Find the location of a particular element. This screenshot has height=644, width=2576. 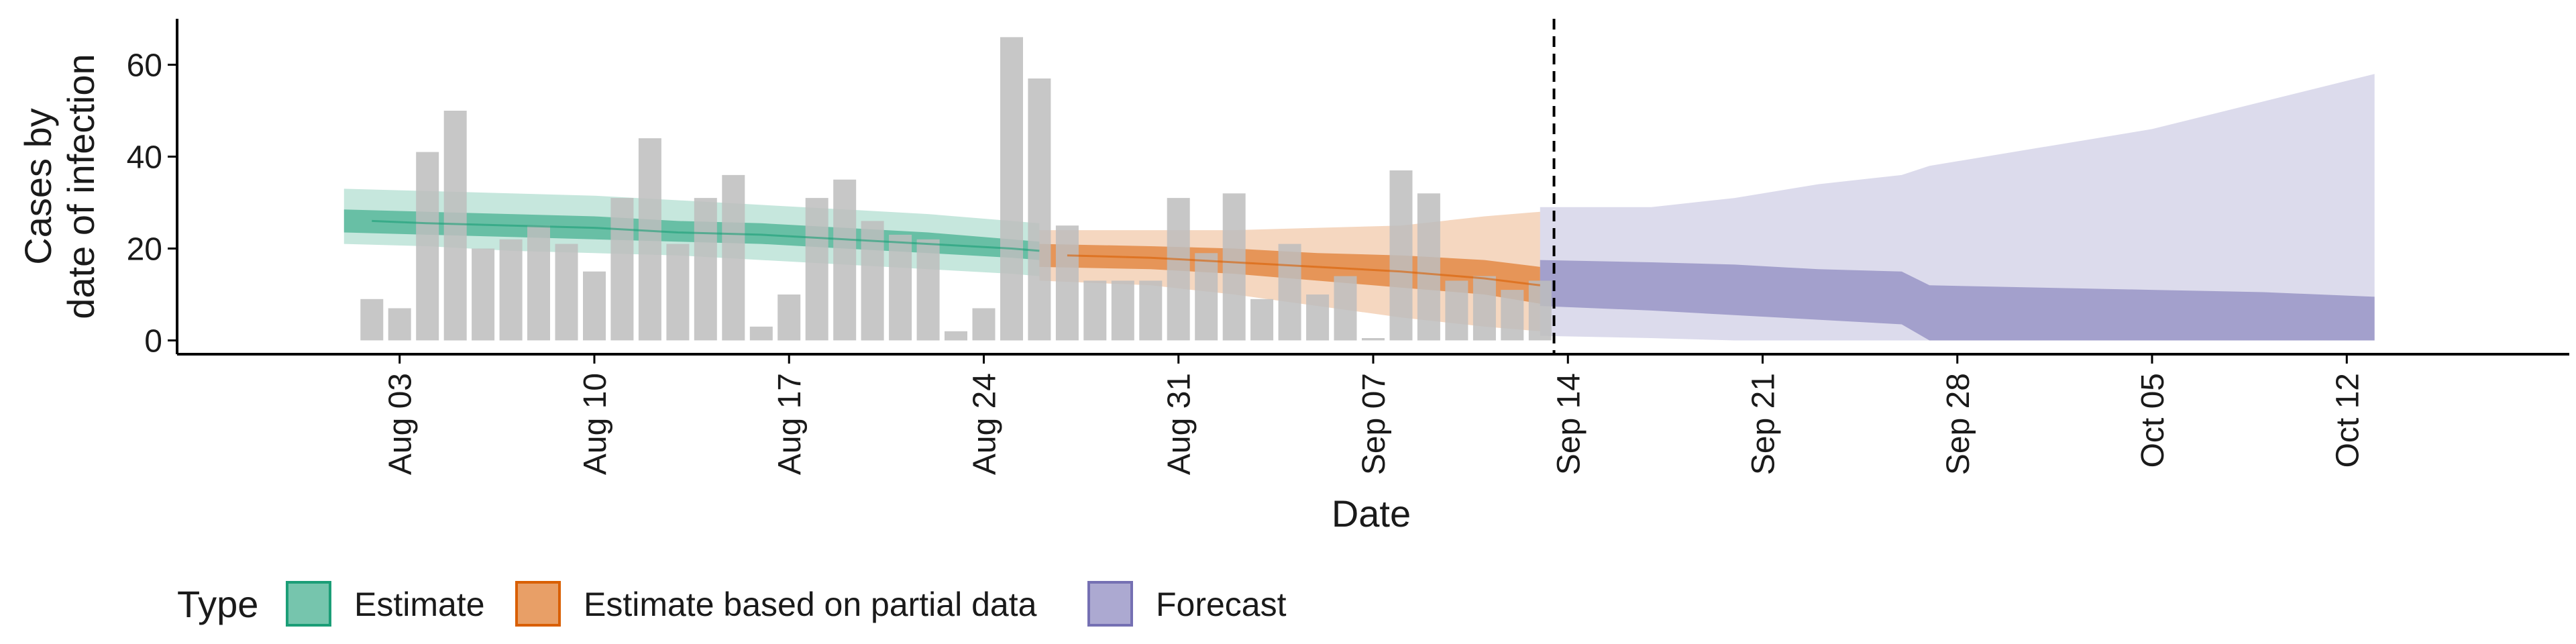

legend-swatch-forecast is located at coordinates (1110, 604).